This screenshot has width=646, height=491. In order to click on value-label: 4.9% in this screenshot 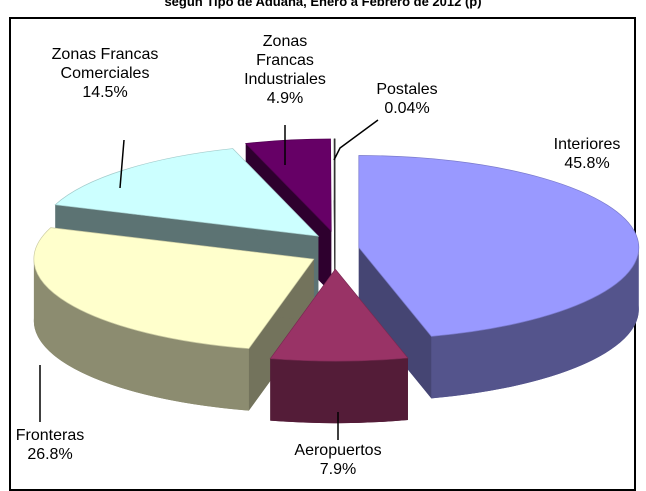, I will do `click(285, 98)`.